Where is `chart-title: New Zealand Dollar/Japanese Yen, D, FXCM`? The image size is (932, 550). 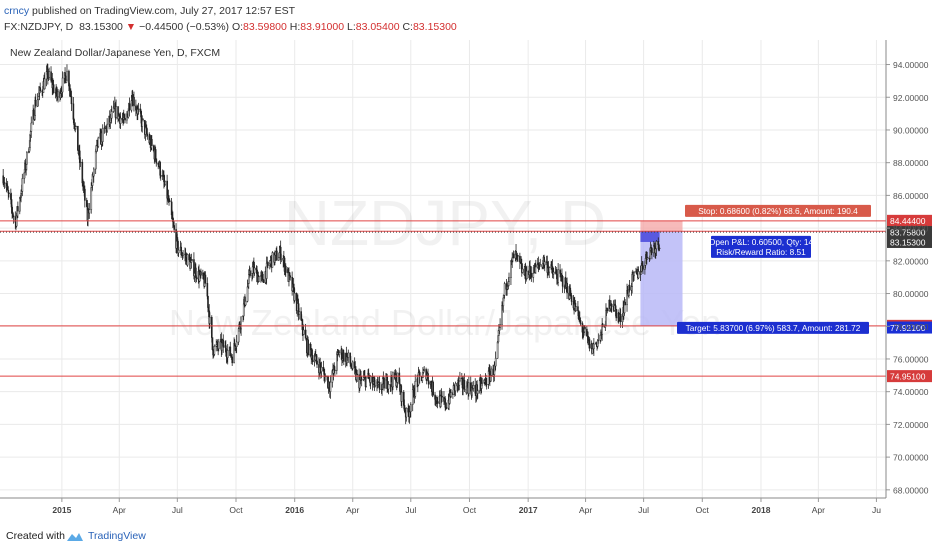 chart-title: New Zealand Dollar/Japanese Yen, D, FXCM is located at coordinates (115, 53).